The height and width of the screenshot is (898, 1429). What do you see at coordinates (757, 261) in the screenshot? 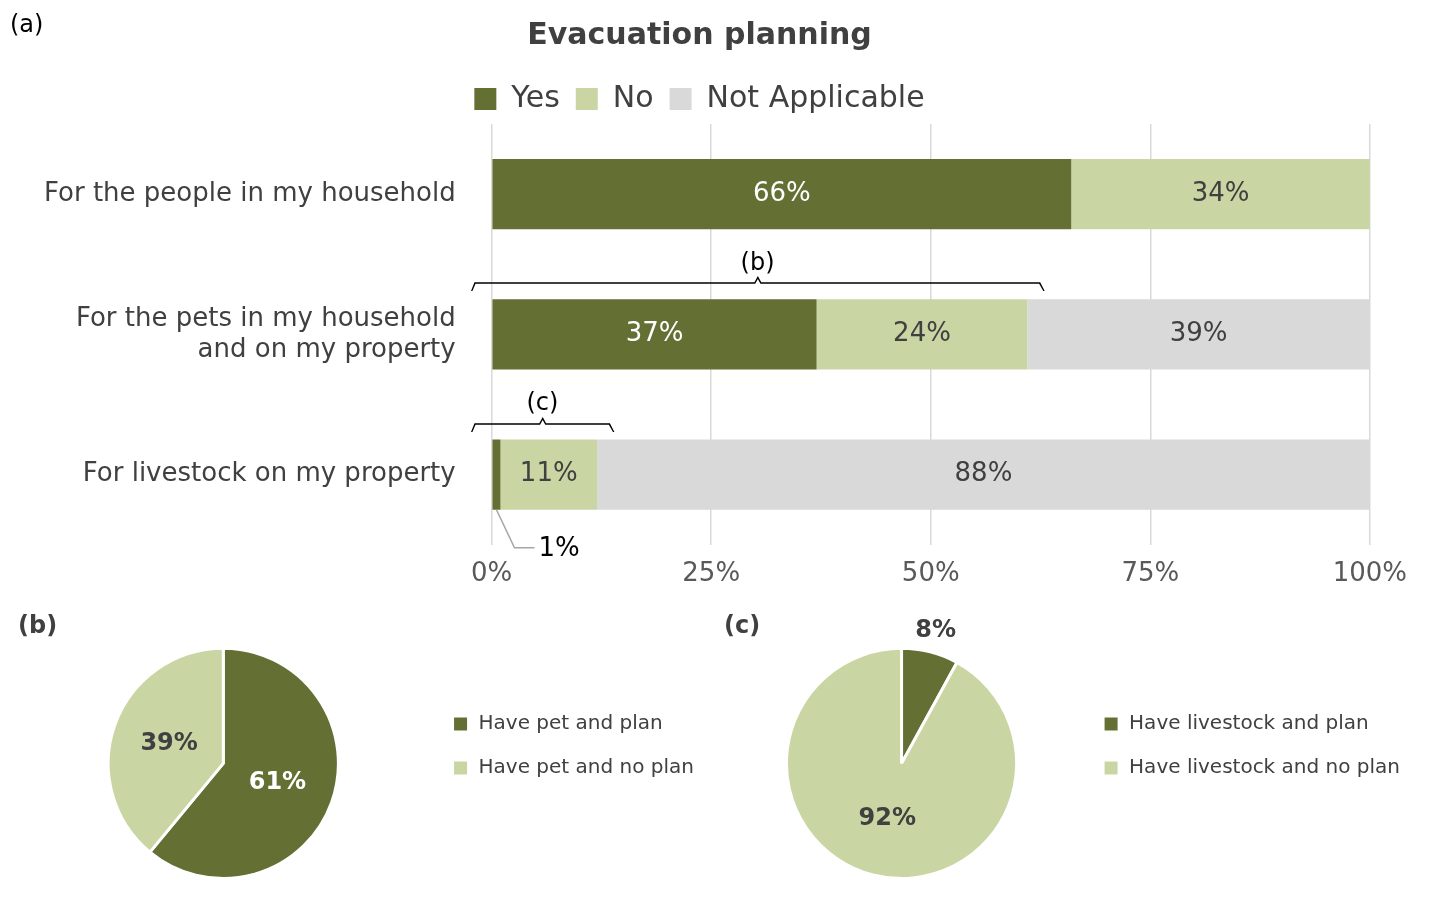
I see `annotation: (b)` at bounding box center [757, 261].